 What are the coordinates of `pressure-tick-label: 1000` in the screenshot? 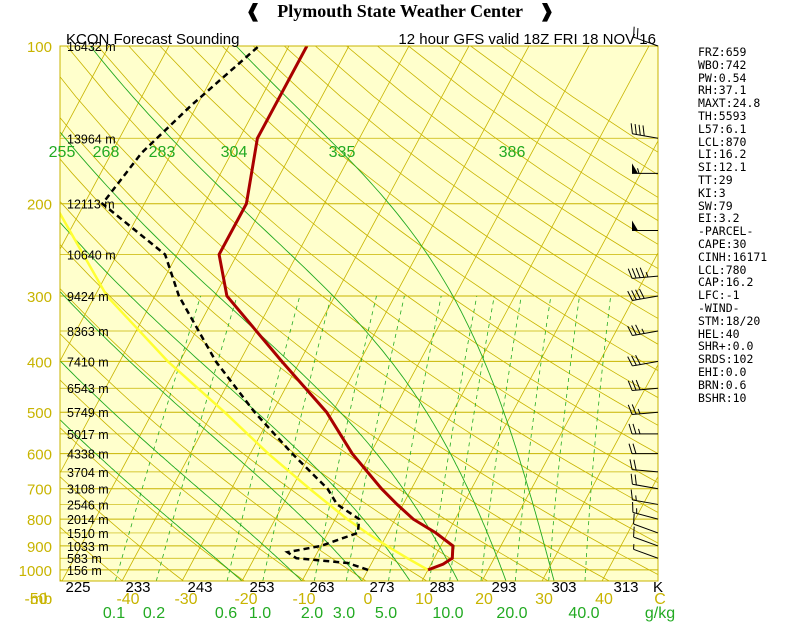 It's located at (35, 571).